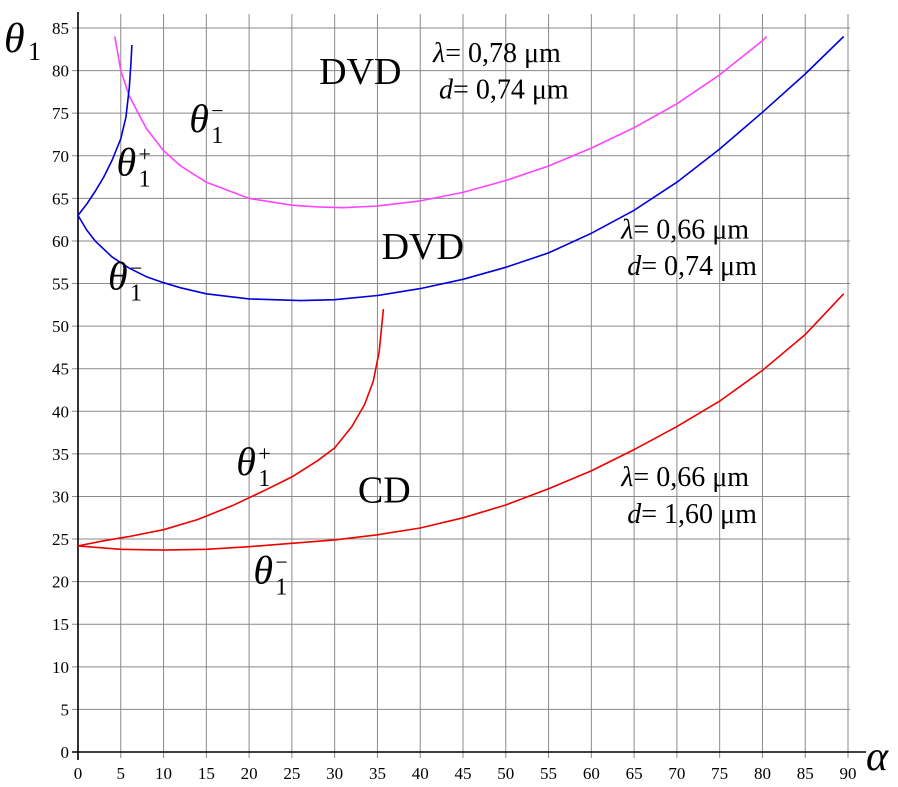 Image resolution: width=898 pixels, height=787 pixels. What do you see at coordinates (60, 198) in the screenshot?
I see `y-tick-label: 65` at bounding box center [60, 198].